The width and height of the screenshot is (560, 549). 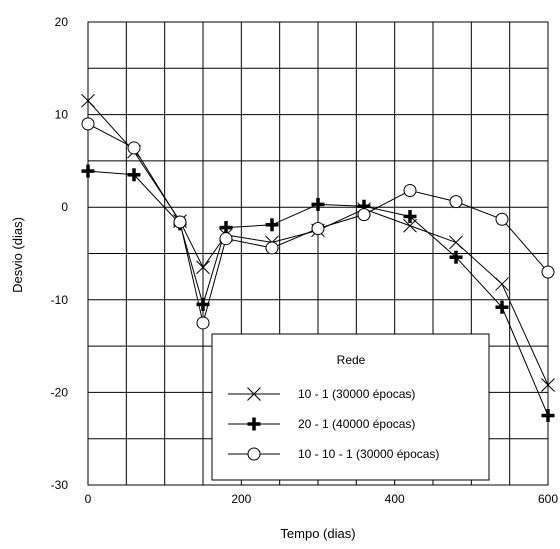 I want to click on y-tick-label: -20, so click(x=60, y=392).